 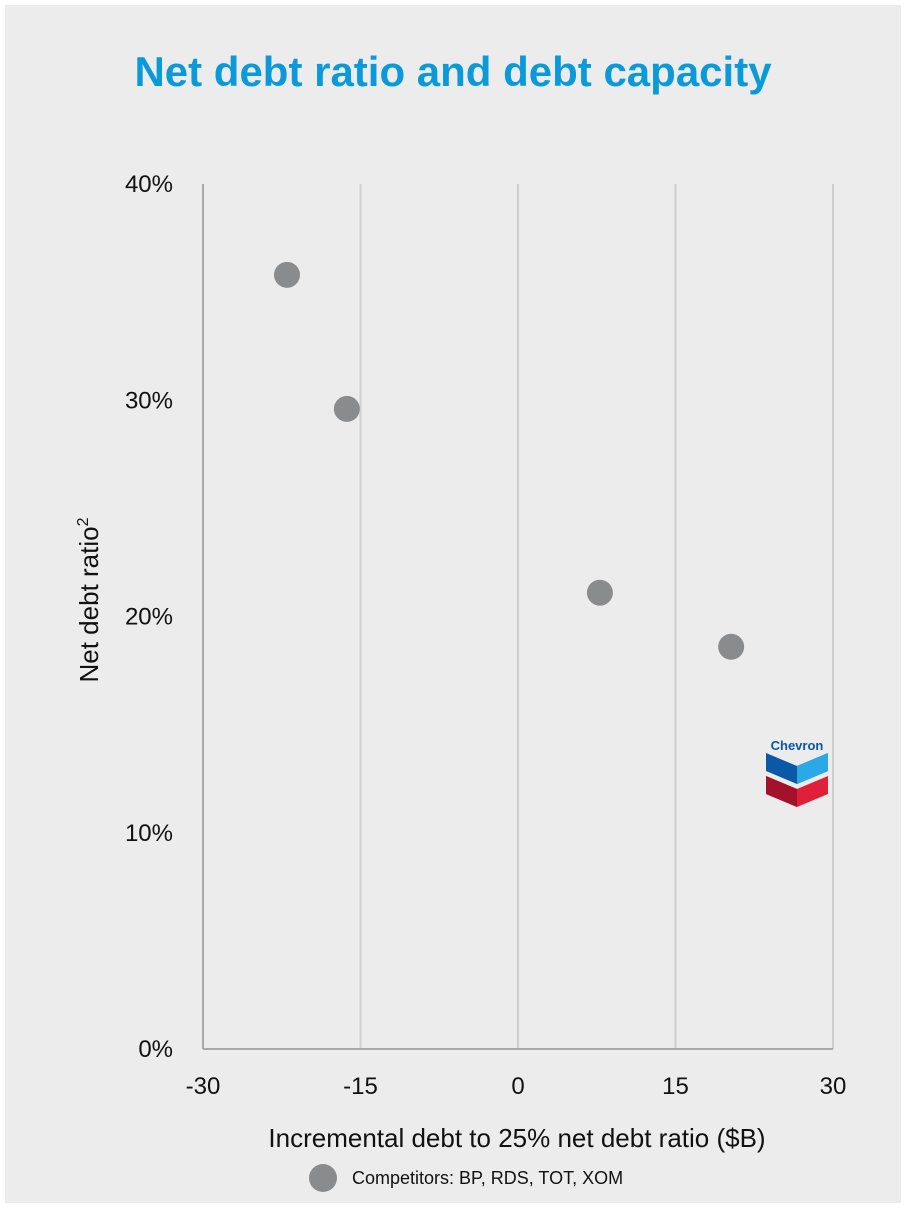 What do you see at coordinates (675, 1086) in the screenshot?
I see `x-tick-label: 15` at bounding box center [675, 1086].